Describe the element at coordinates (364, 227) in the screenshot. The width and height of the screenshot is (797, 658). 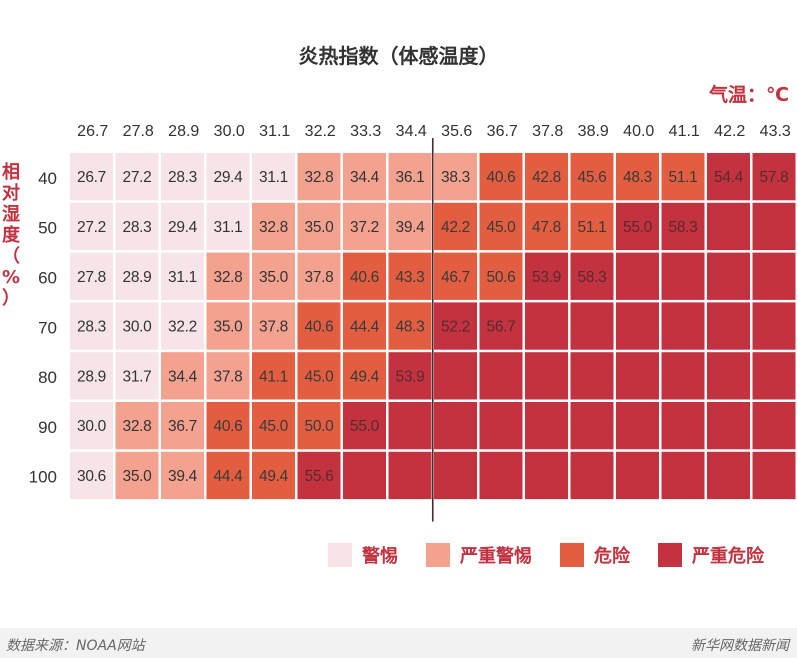
I see `cell-value: 37.2` at that location.